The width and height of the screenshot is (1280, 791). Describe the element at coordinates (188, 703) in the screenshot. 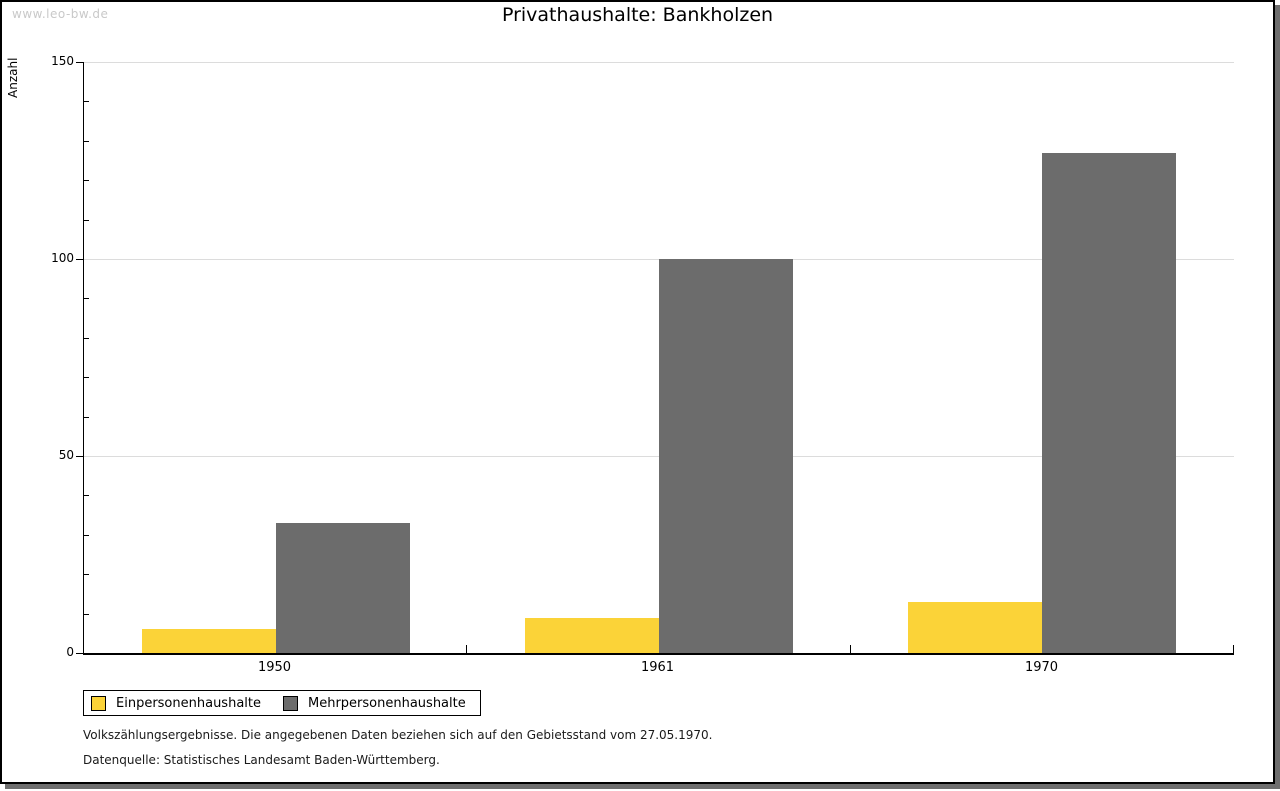

I see `legend-label: Einpersonenhaushalte` at that location.